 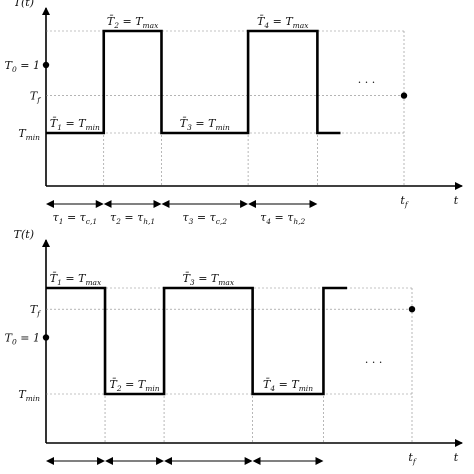 What do you see at coordinates (283, 22) in the screenshot?
I see `segment-label: T̄4 = Tmax` at bounding box center [283, 22].